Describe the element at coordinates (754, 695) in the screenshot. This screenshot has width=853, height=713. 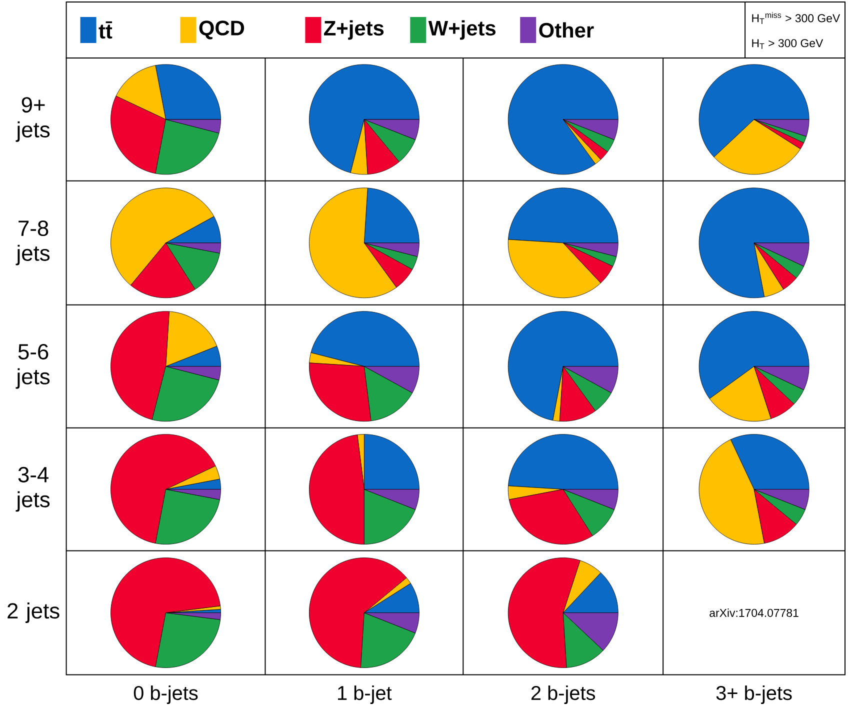
I see `text: 3+ b-jets` at that location.